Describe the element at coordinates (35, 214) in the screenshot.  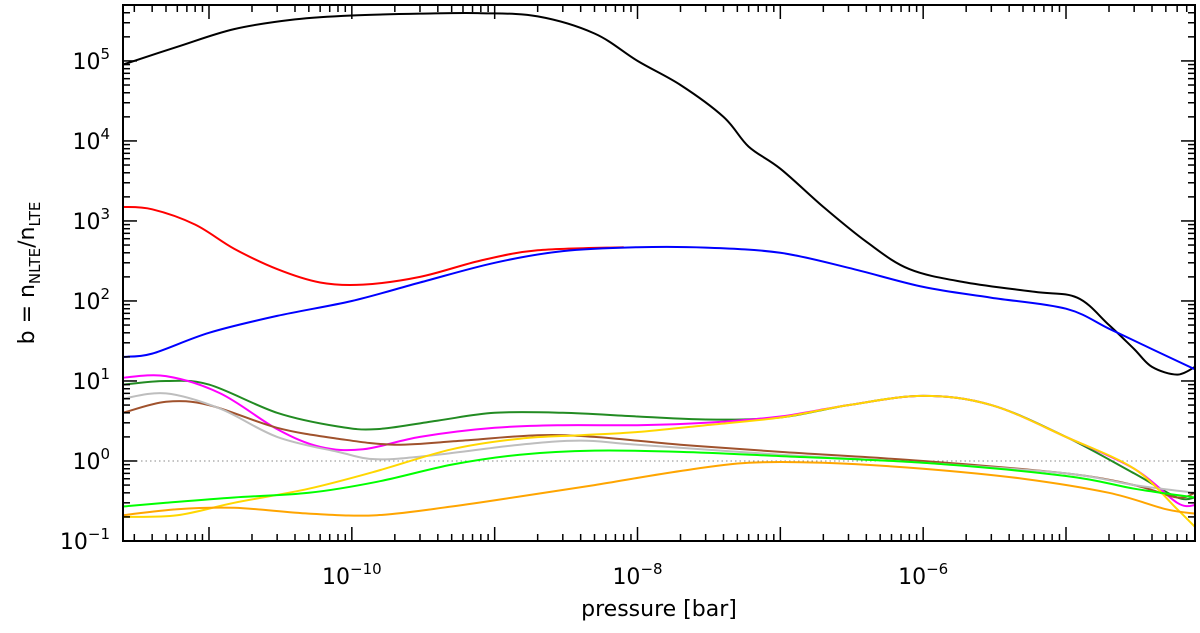
I see `y-label-sub-lte: LTE` at that location.